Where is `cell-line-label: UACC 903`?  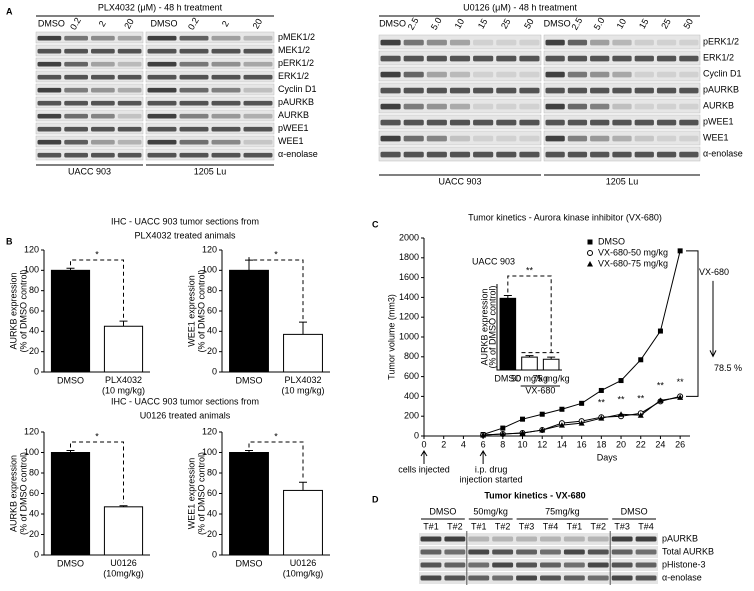
cell-line-label: UACC 903 is located at coordinates (89, 171).